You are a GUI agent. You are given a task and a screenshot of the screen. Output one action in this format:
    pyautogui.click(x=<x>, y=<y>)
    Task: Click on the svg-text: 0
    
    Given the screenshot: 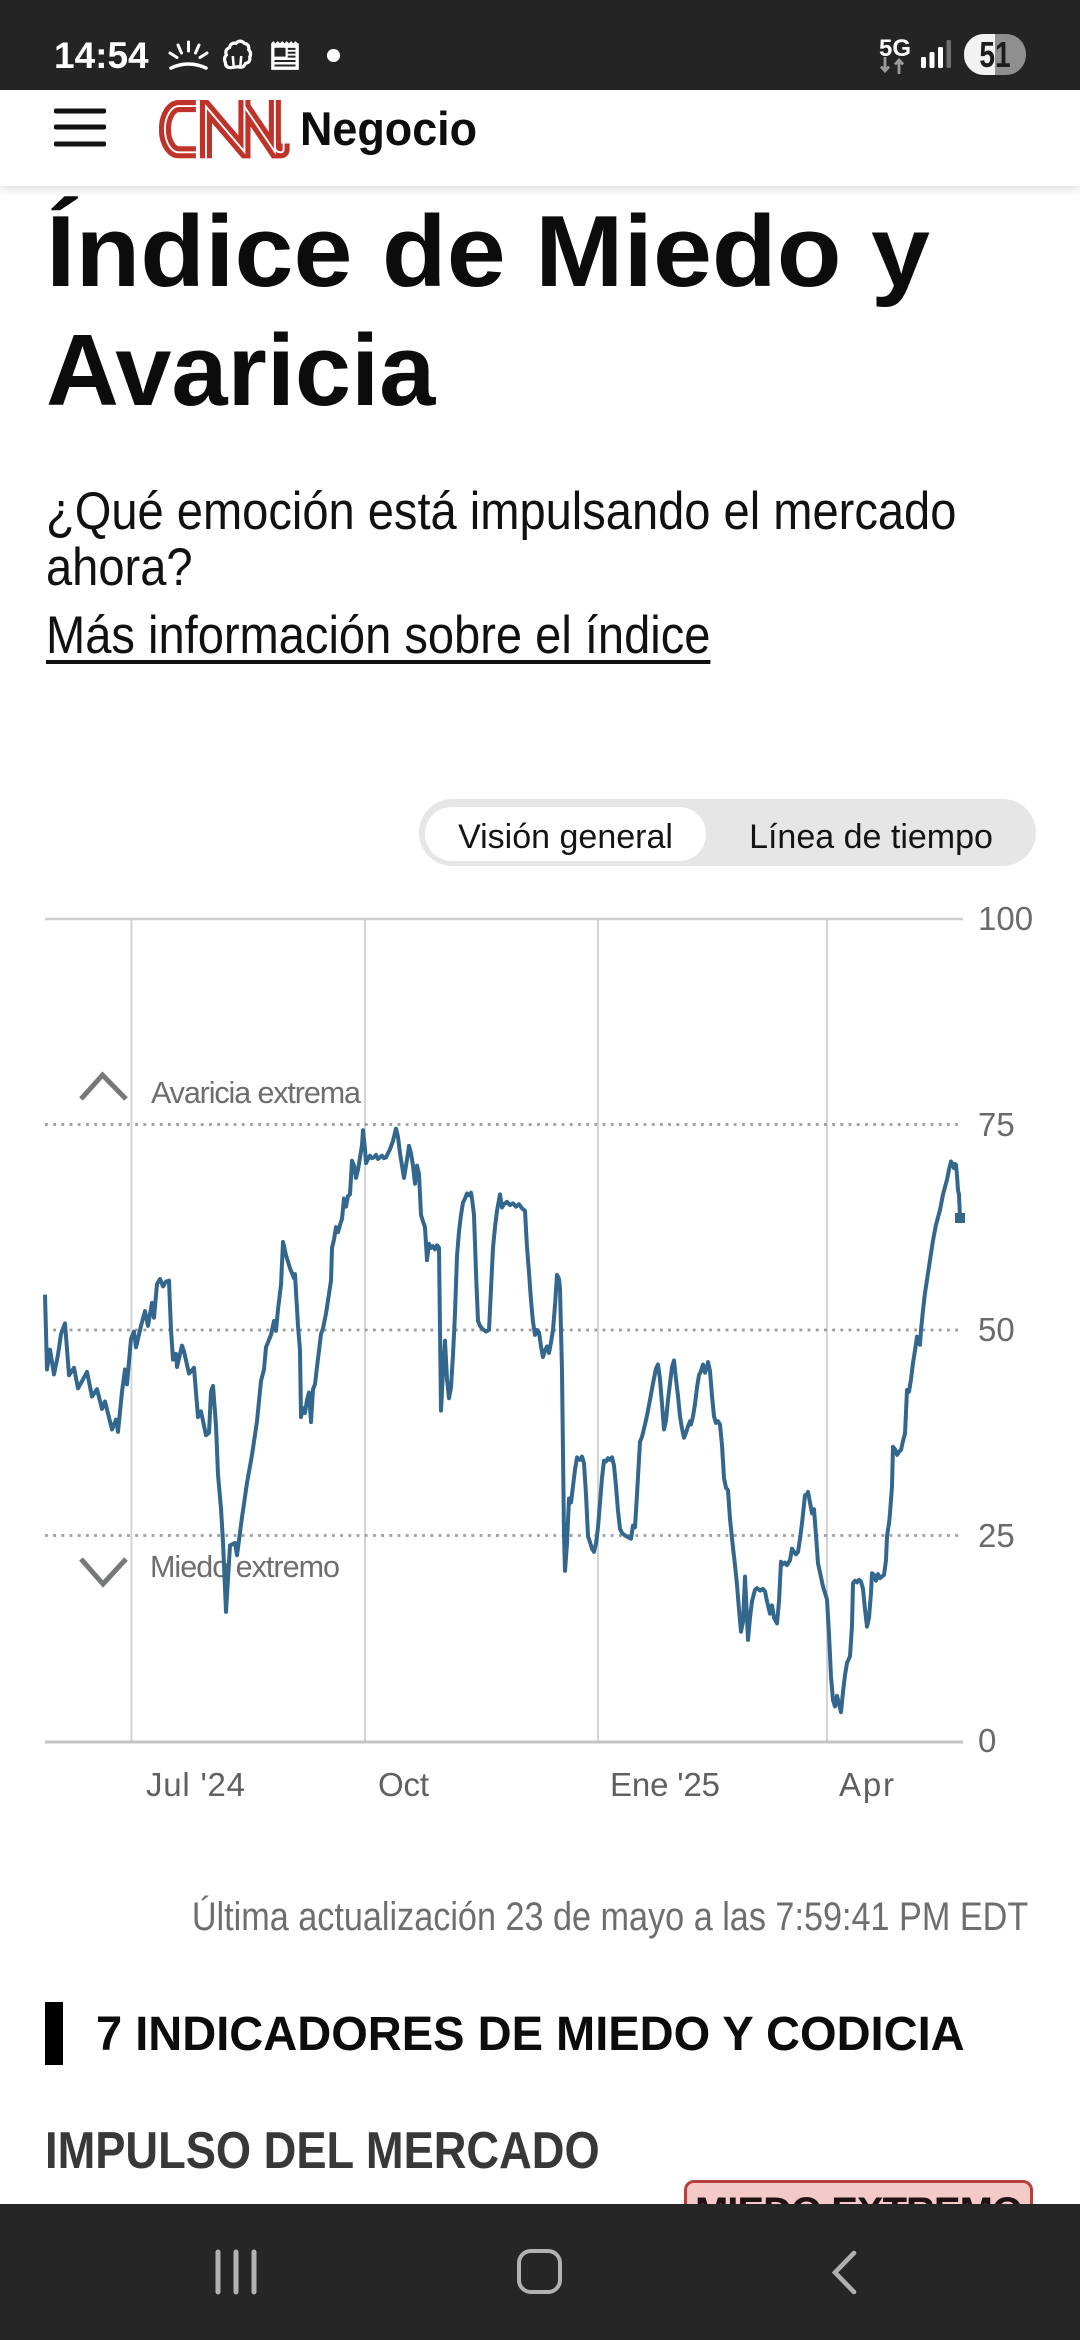 What is the action you would take?
    pyautogui.click(x=987, y=1740)
    